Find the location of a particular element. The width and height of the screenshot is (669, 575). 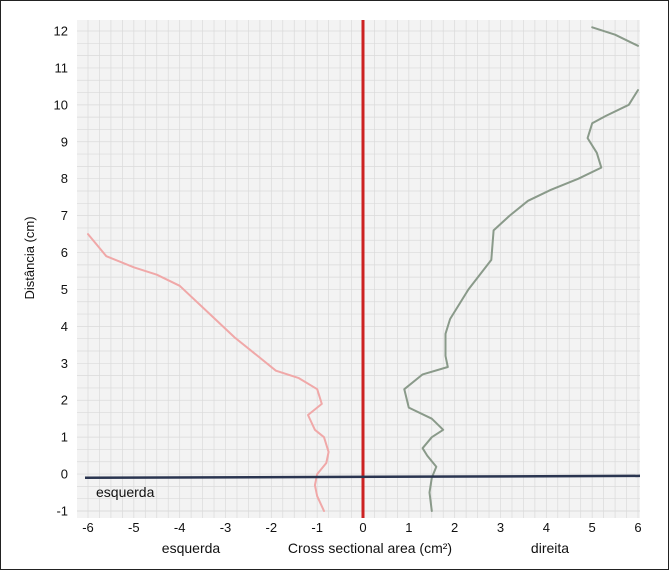

y-tick-label: 12 is located at coordinates (61, 31).